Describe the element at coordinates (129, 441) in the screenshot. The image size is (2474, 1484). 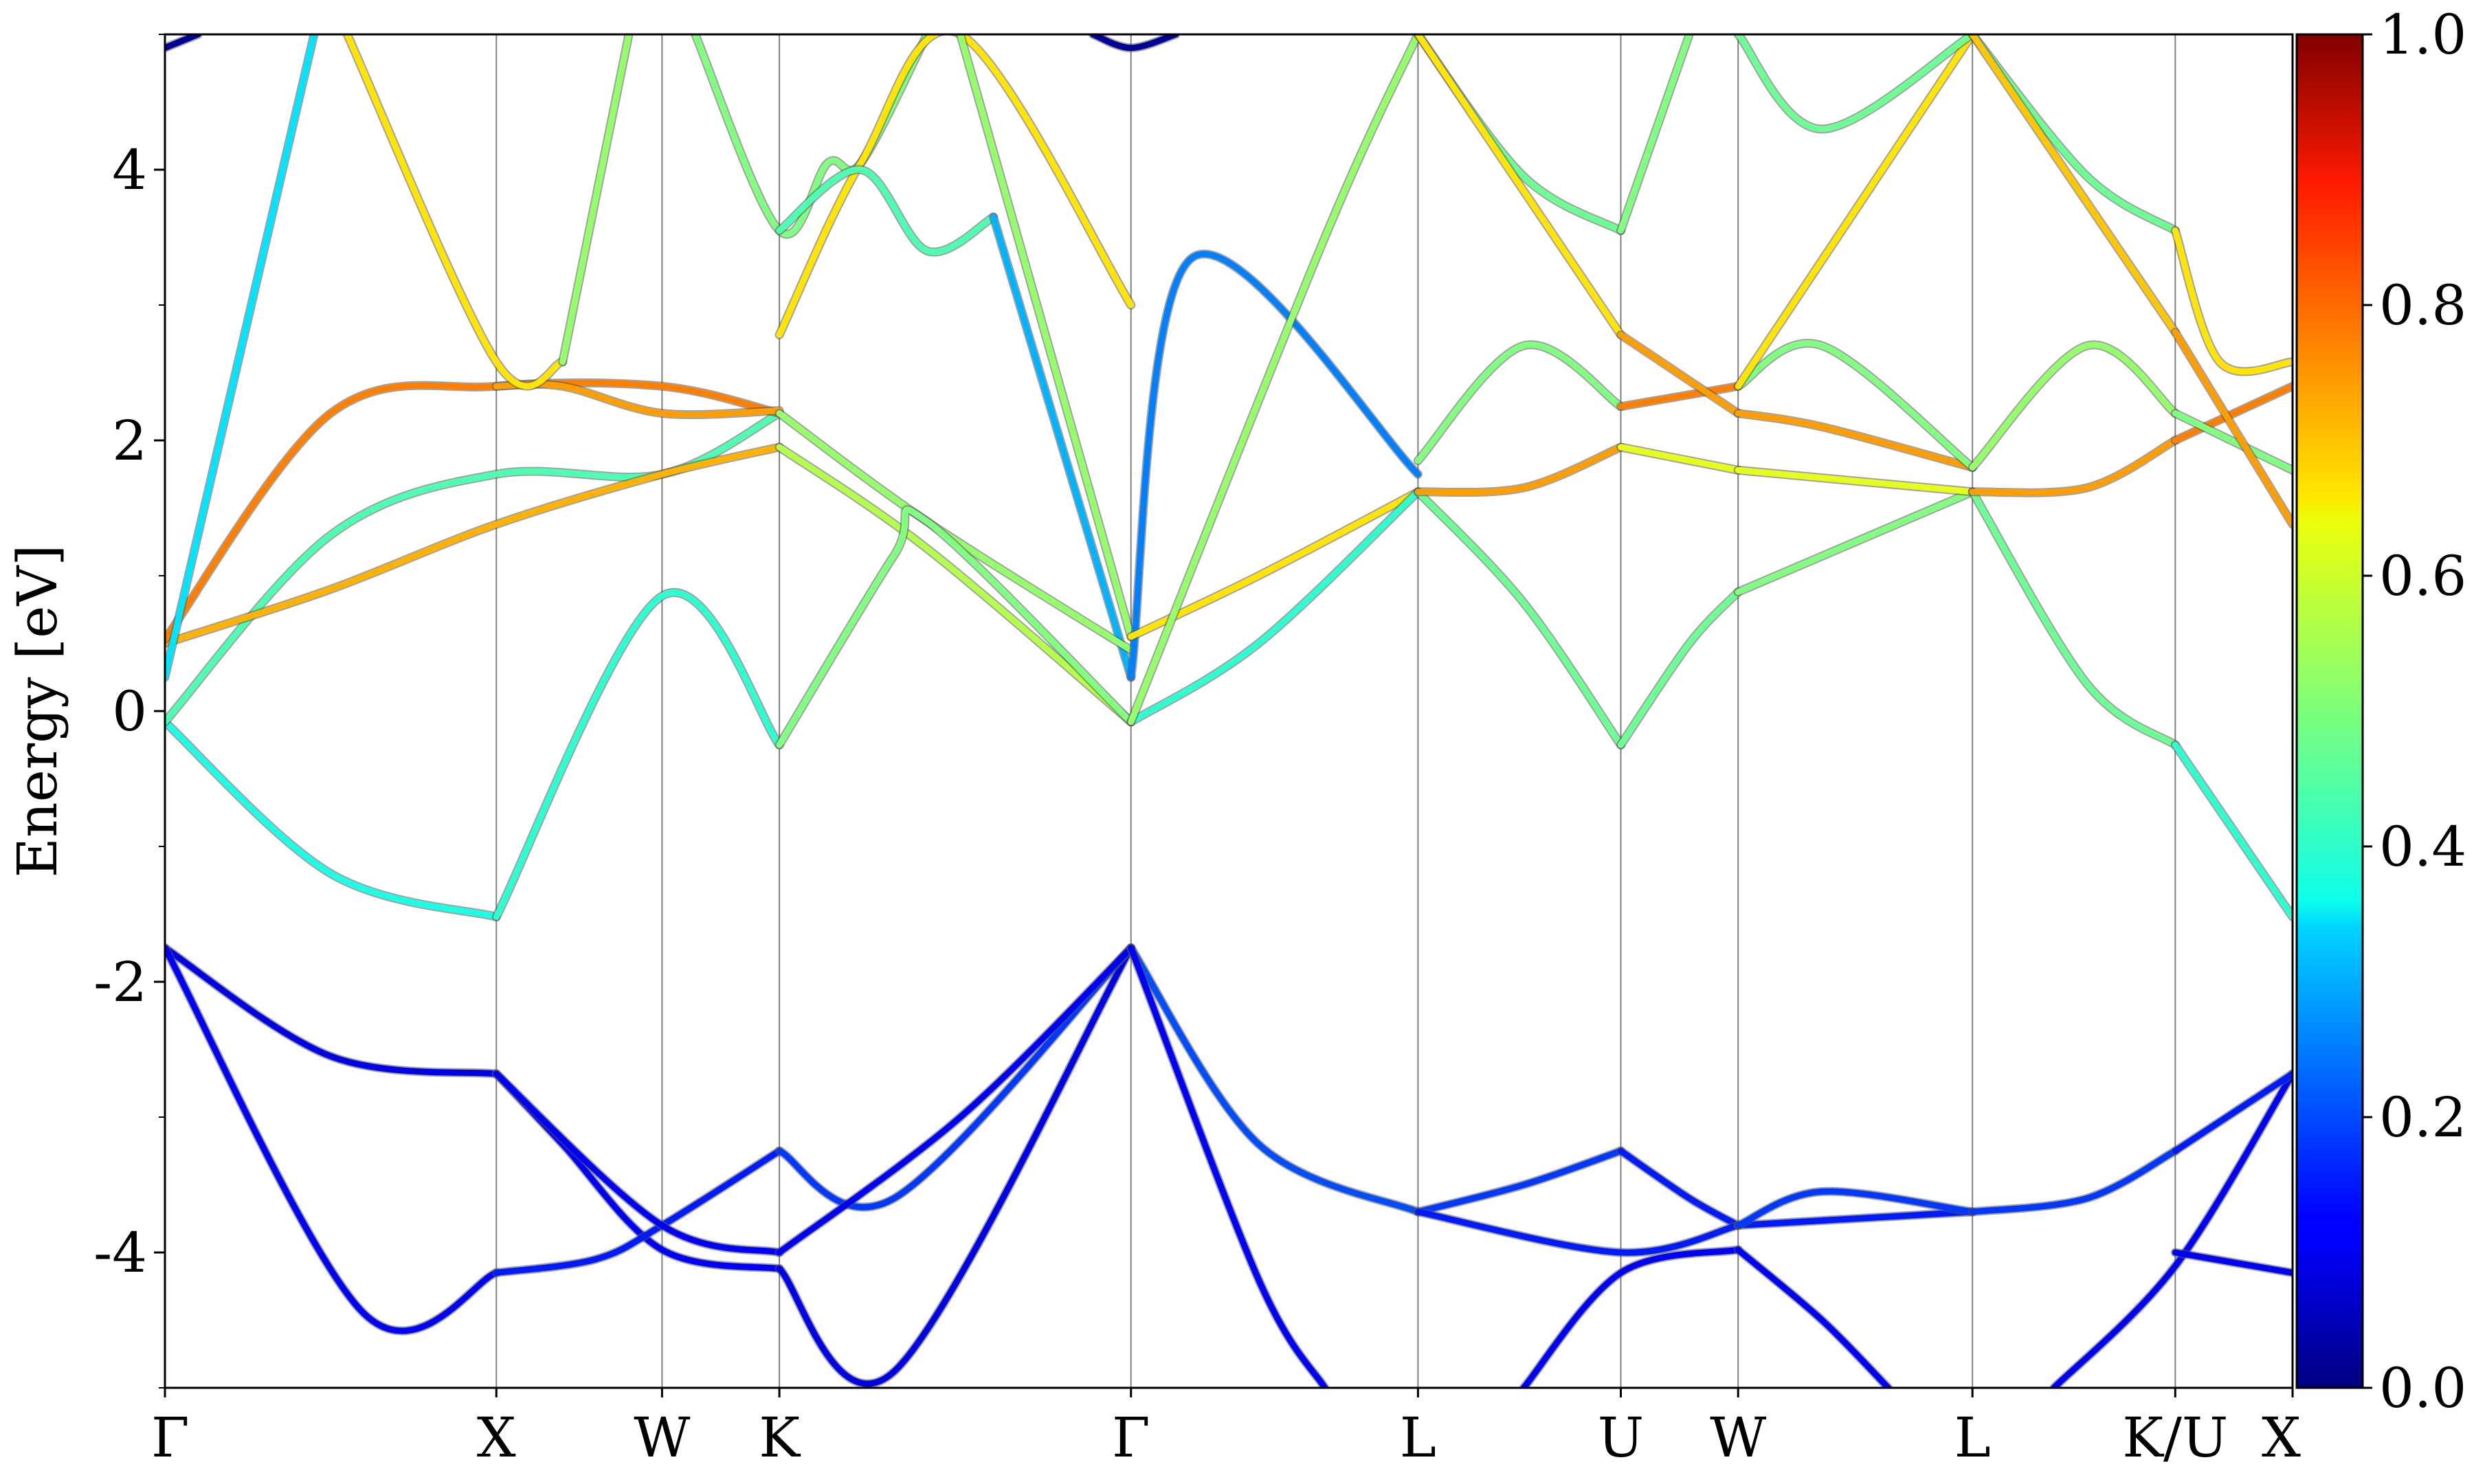
I see `y-tick-label: 2` at that location.